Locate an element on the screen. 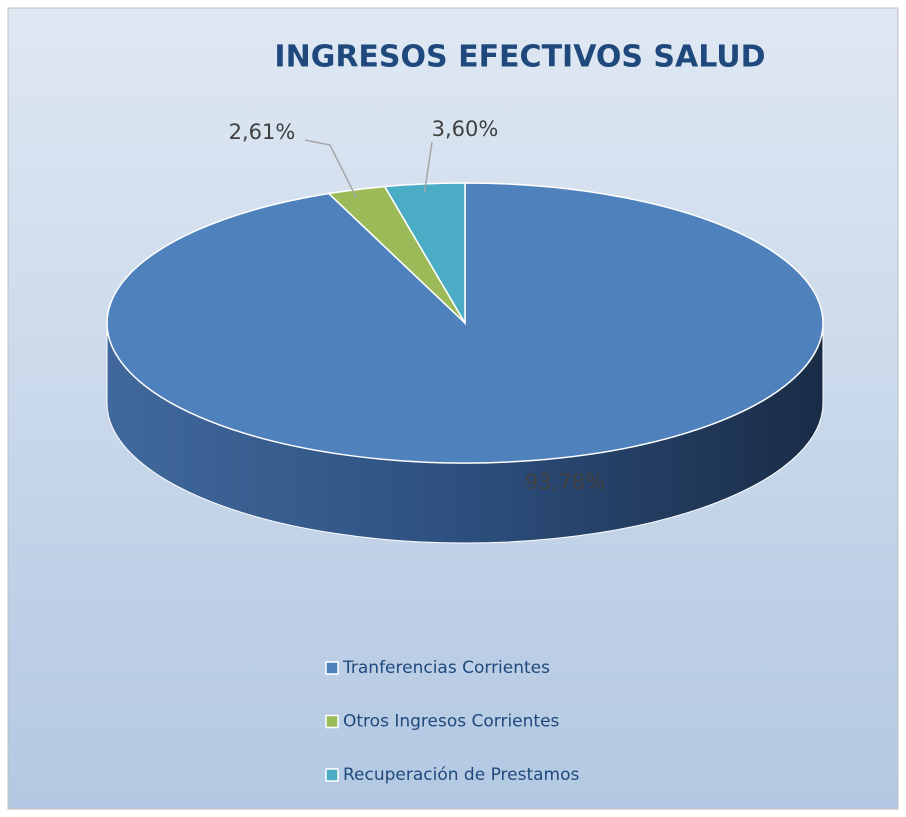 This screenshot has width=906, height=817. legend-label: Tranferencias Corrientes is located at coordinates (446, 668).